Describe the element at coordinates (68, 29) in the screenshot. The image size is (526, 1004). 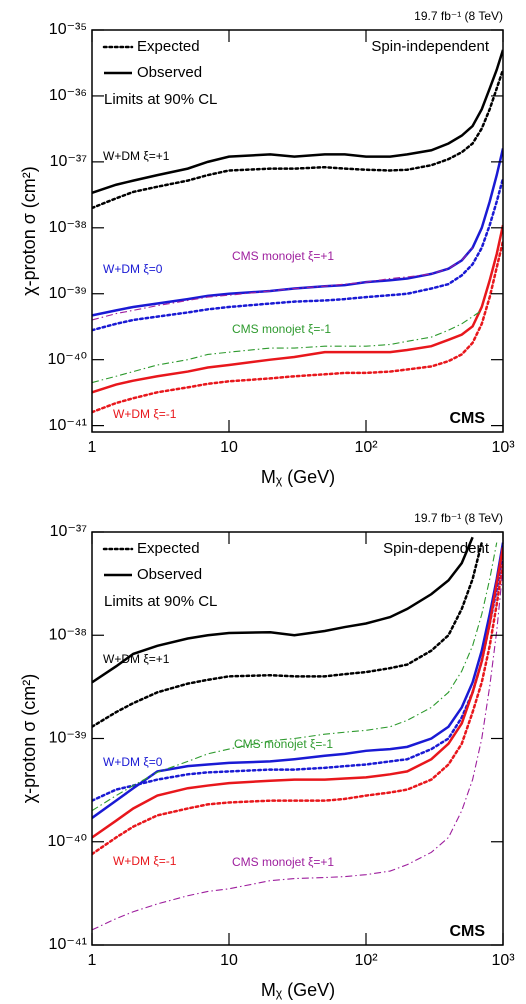
I see `y-tick-label: 10⁻³⁵` at that location.